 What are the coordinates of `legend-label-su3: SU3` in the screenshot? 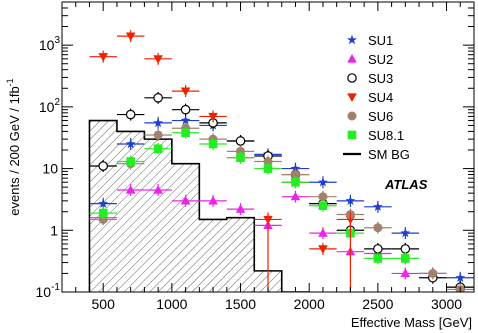 It's located at (380, 78).